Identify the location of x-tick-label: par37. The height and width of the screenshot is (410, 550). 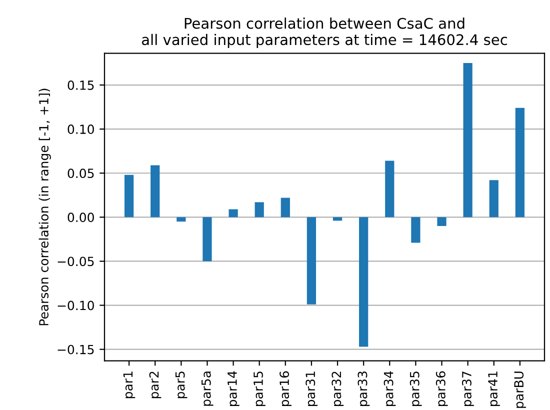
(468, 389).